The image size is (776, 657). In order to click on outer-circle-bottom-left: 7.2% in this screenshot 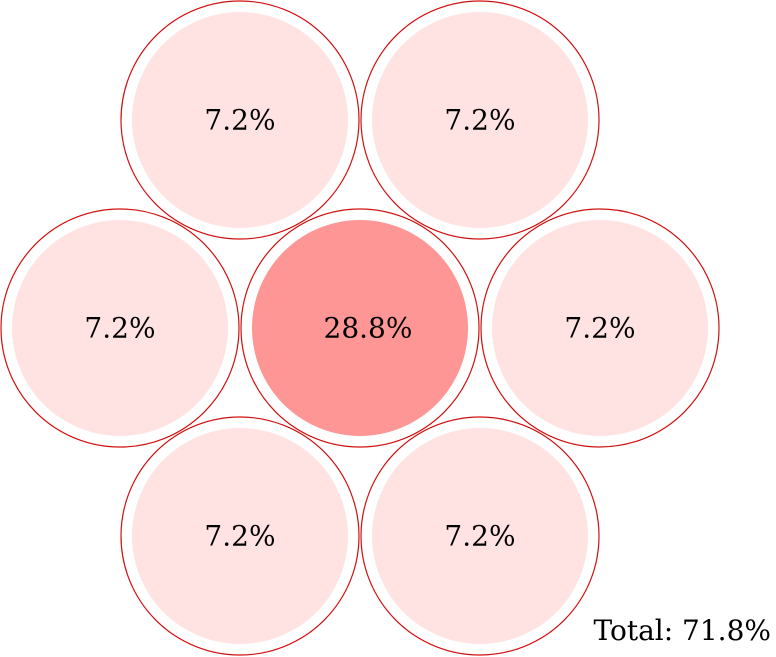, I will do `click(240, 536)`.